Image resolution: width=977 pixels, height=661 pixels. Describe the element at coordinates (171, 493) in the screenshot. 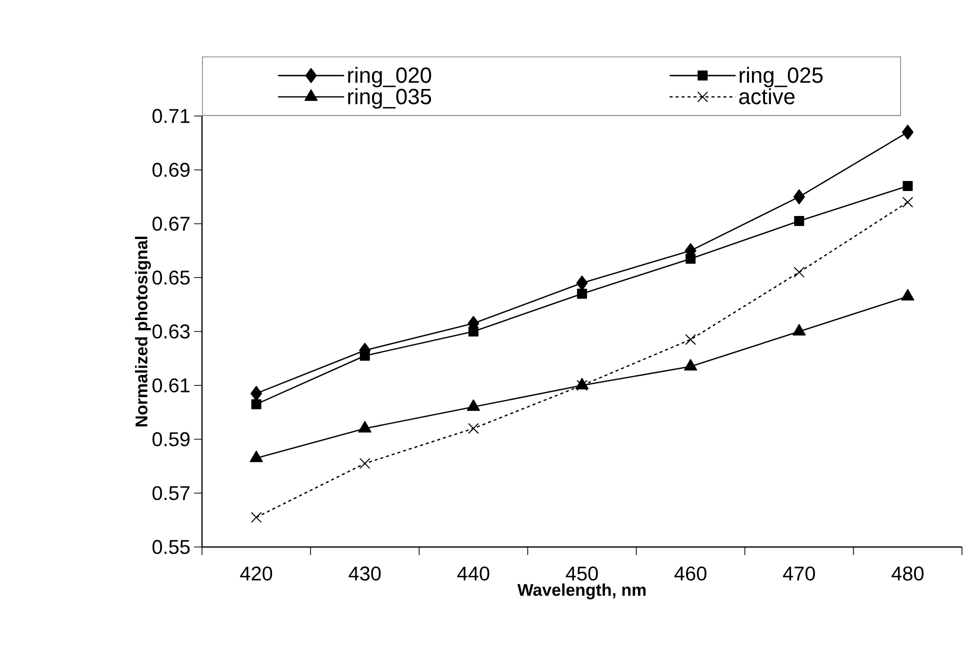

I see `y-tick-label: 0.57` at that location.